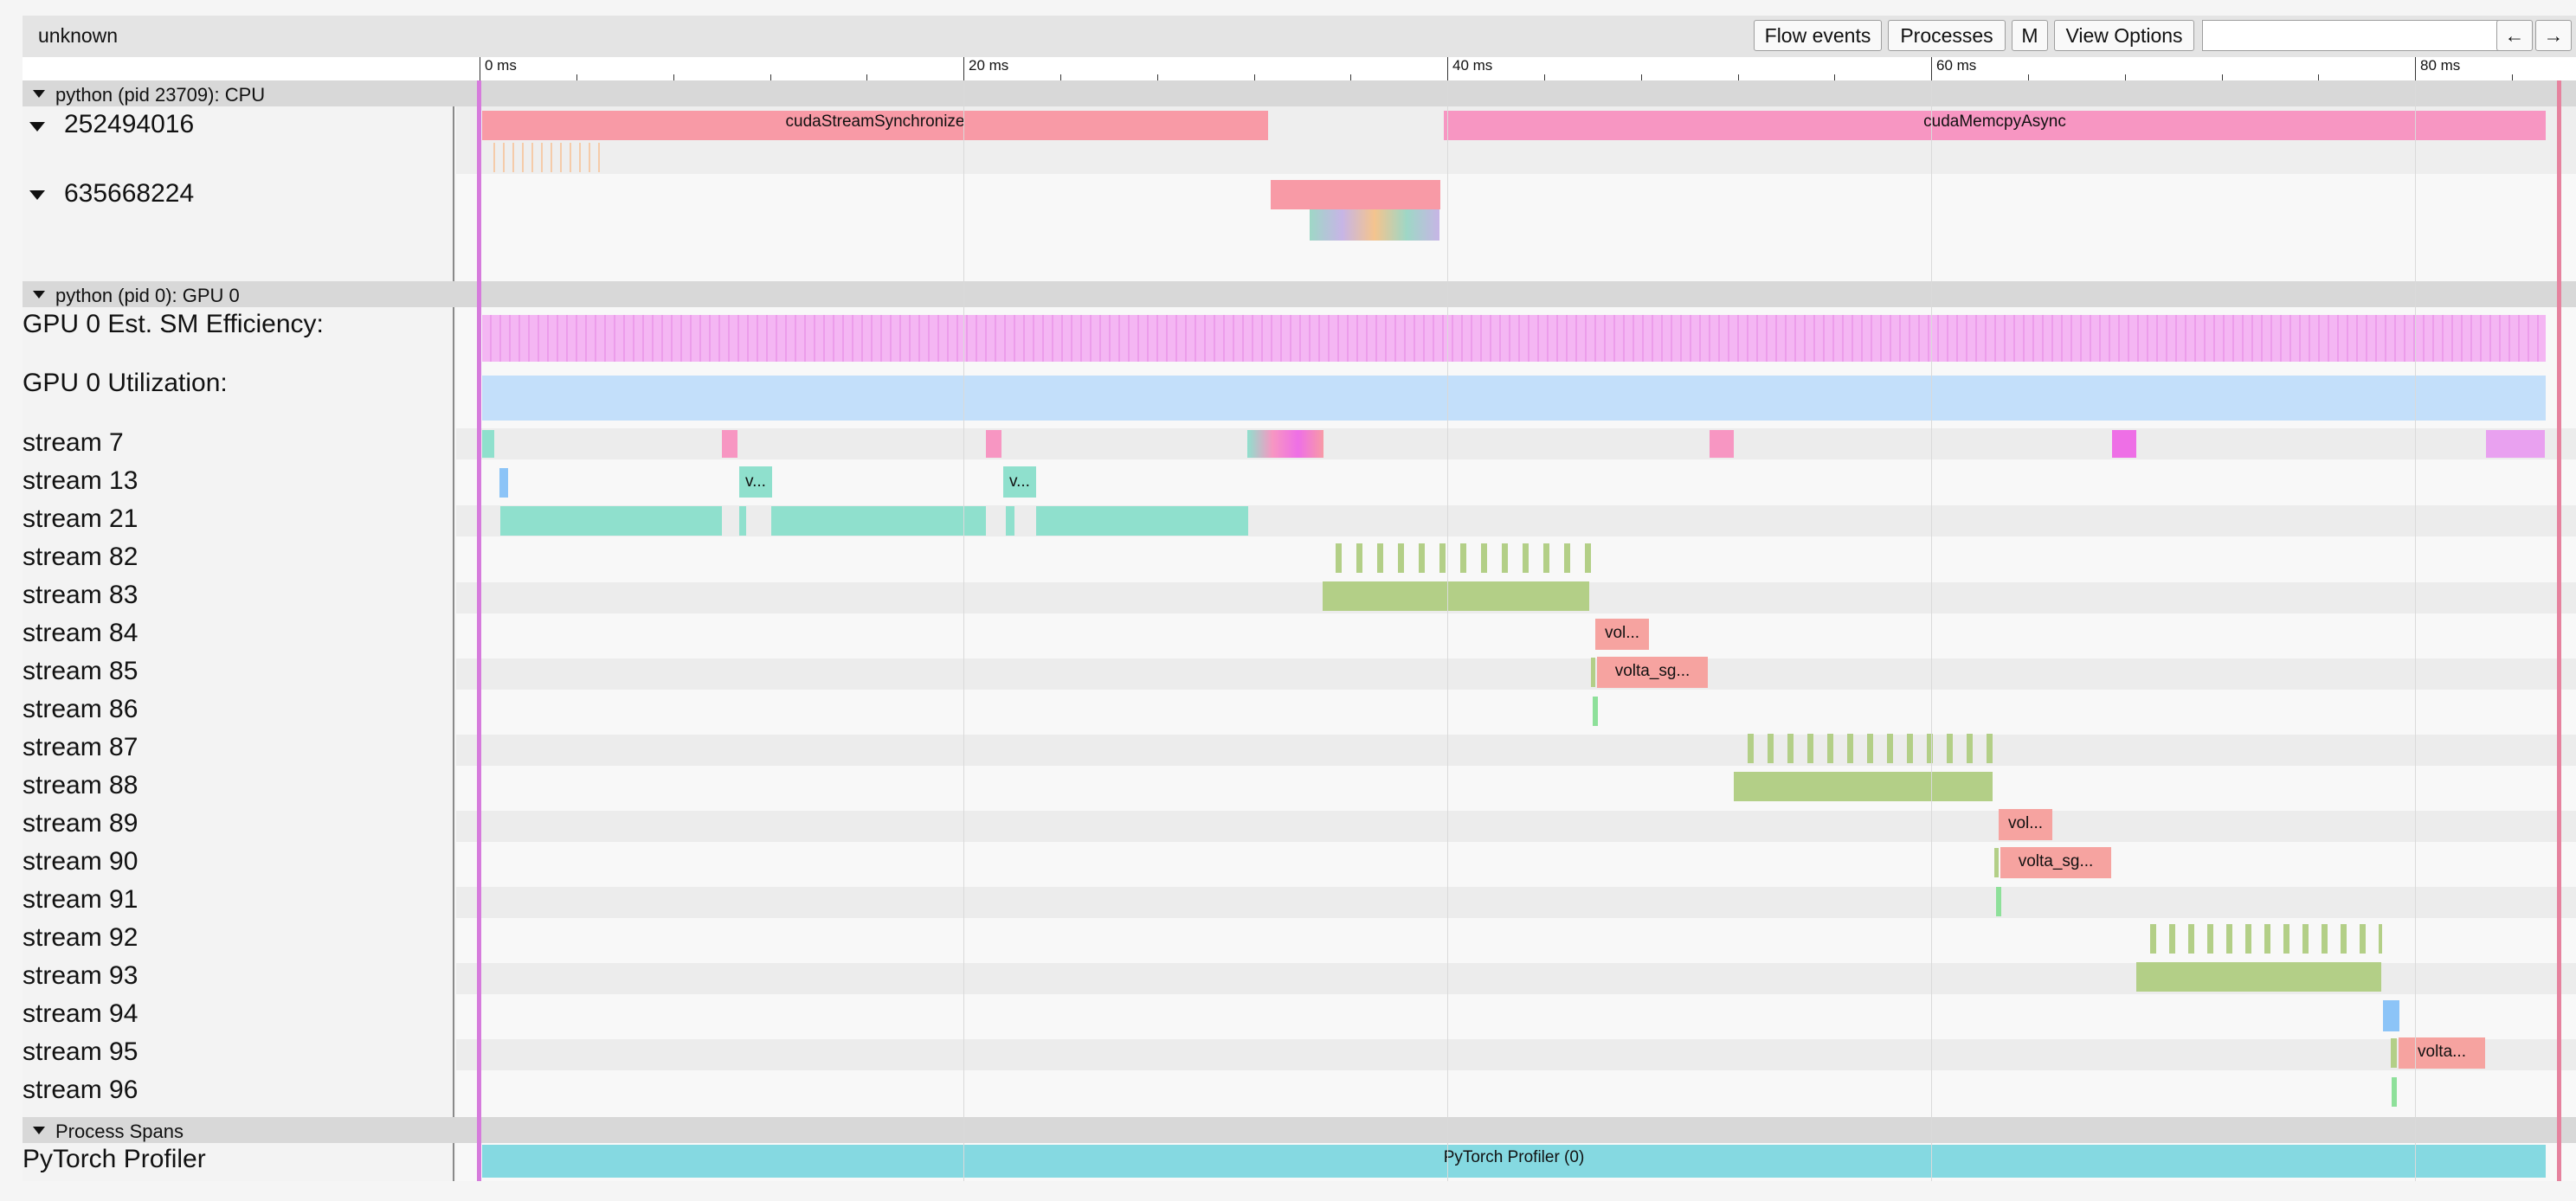  Describe the element at coordinates (479, 631) in the screenshot. I see `range-marker-start` at that location.